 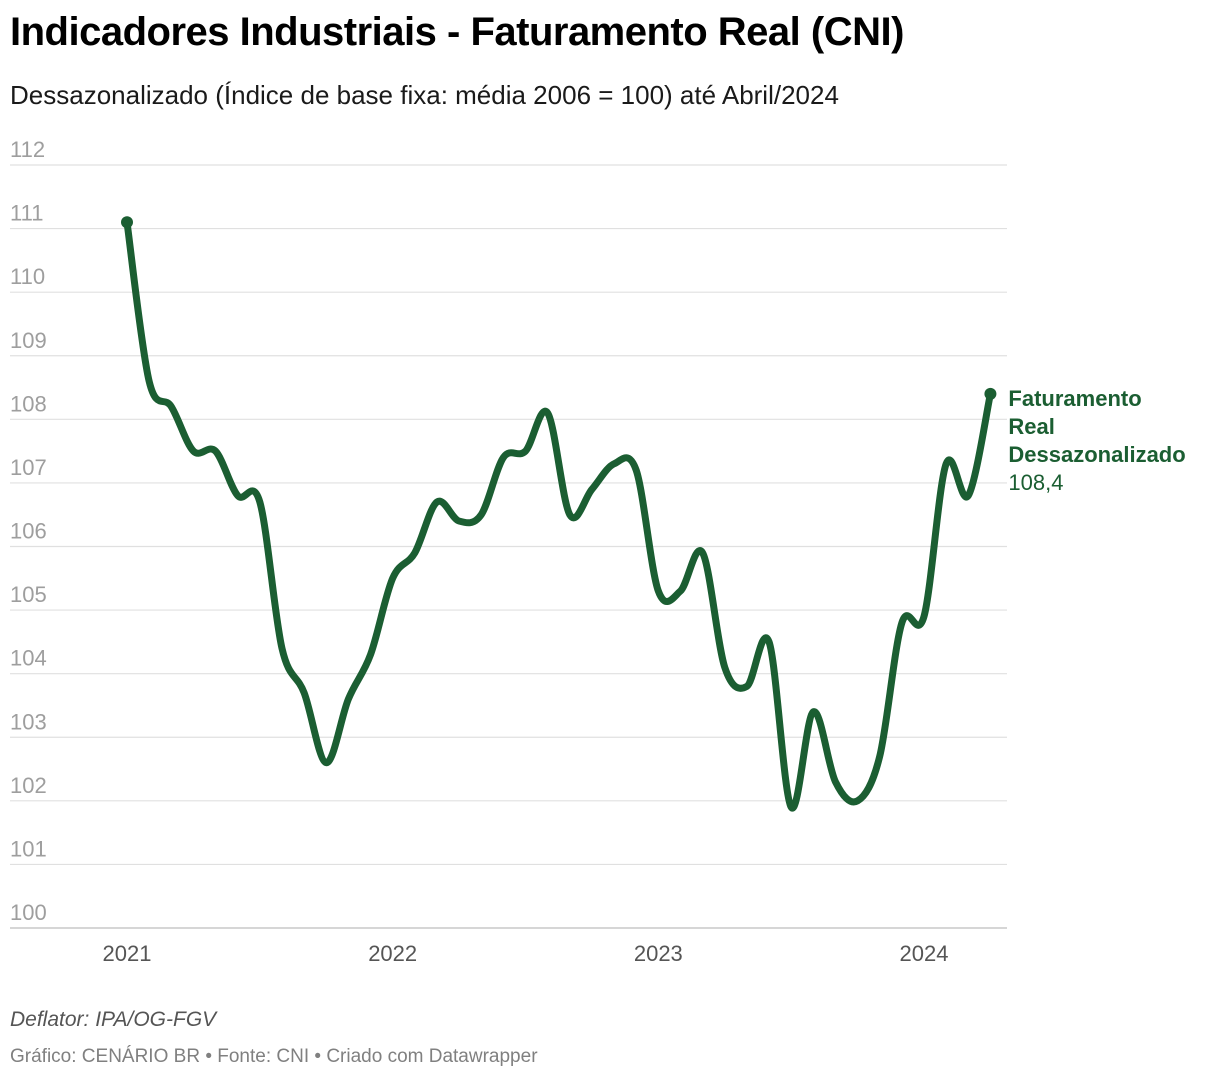 What do you see at coordinates (27, 276) in the screenshot?
I see `y-tick-label: 110` at bounding box center [27, 276].